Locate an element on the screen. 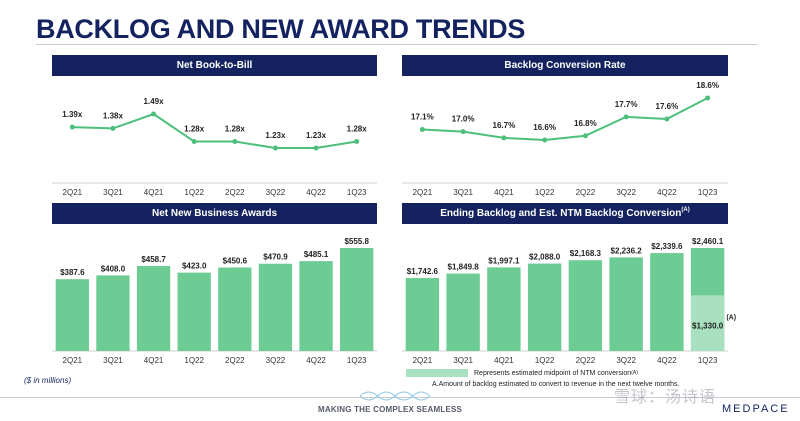 The width and height of the screenshot is (800, 421). ntm-conversion-marker: (A) is located at coordinates (731, 317).